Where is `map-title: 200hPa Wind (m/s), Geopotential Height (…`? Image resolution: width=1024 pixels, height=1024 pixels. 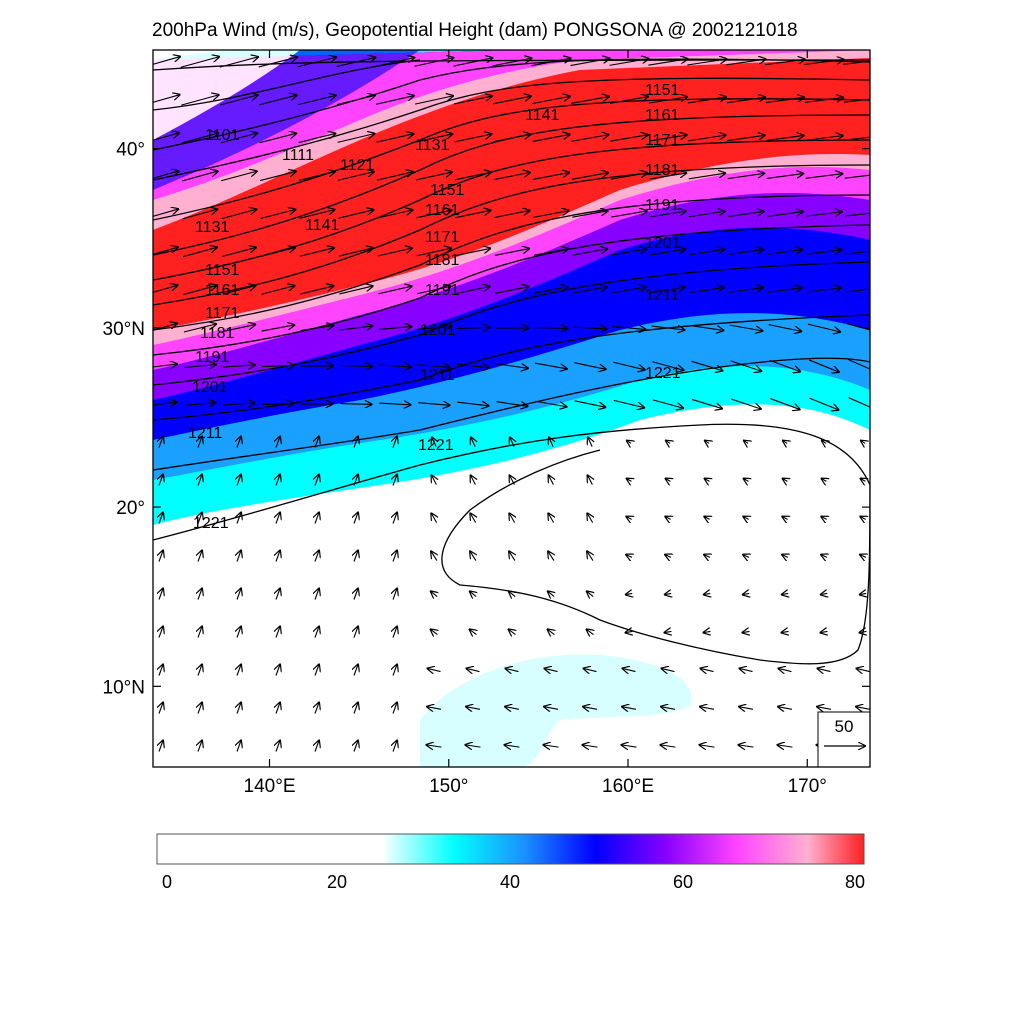 map-title: 200hPa Wind (m/s), Geopotential Height (… is located at coordinates (475, 30).